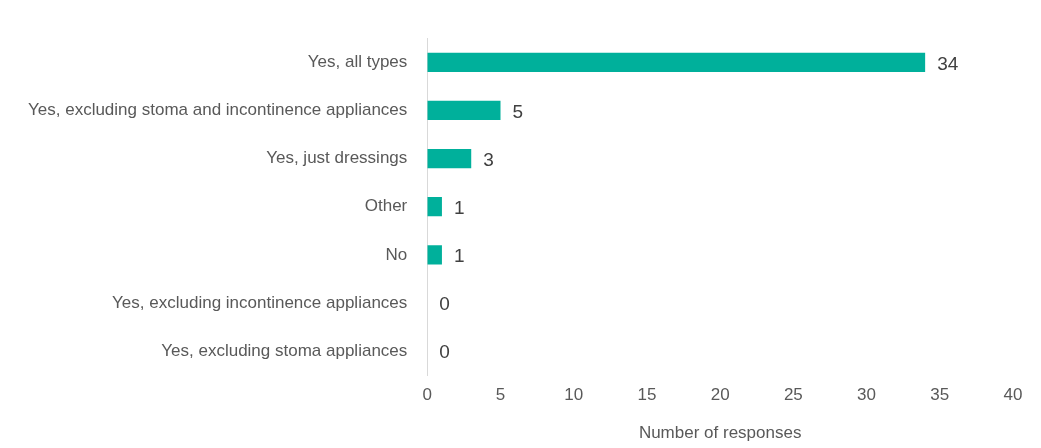 The width and height of the screenshot is (1041, 448). What do you see at coordinates (337, 158) in the screenshot?
I see `y-tick-label: Yes, just dressings` at bounding box center [337, 158].